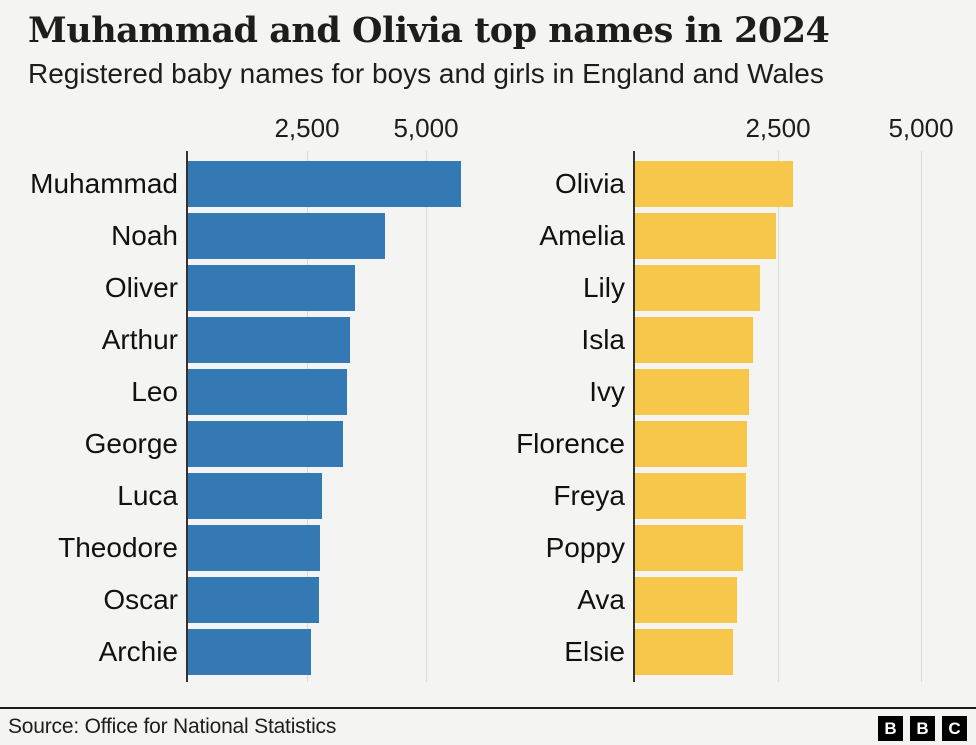 The height and width of the screenshot is (745, 976). I want to click on boys-bar-oliver, so click(271, 288).